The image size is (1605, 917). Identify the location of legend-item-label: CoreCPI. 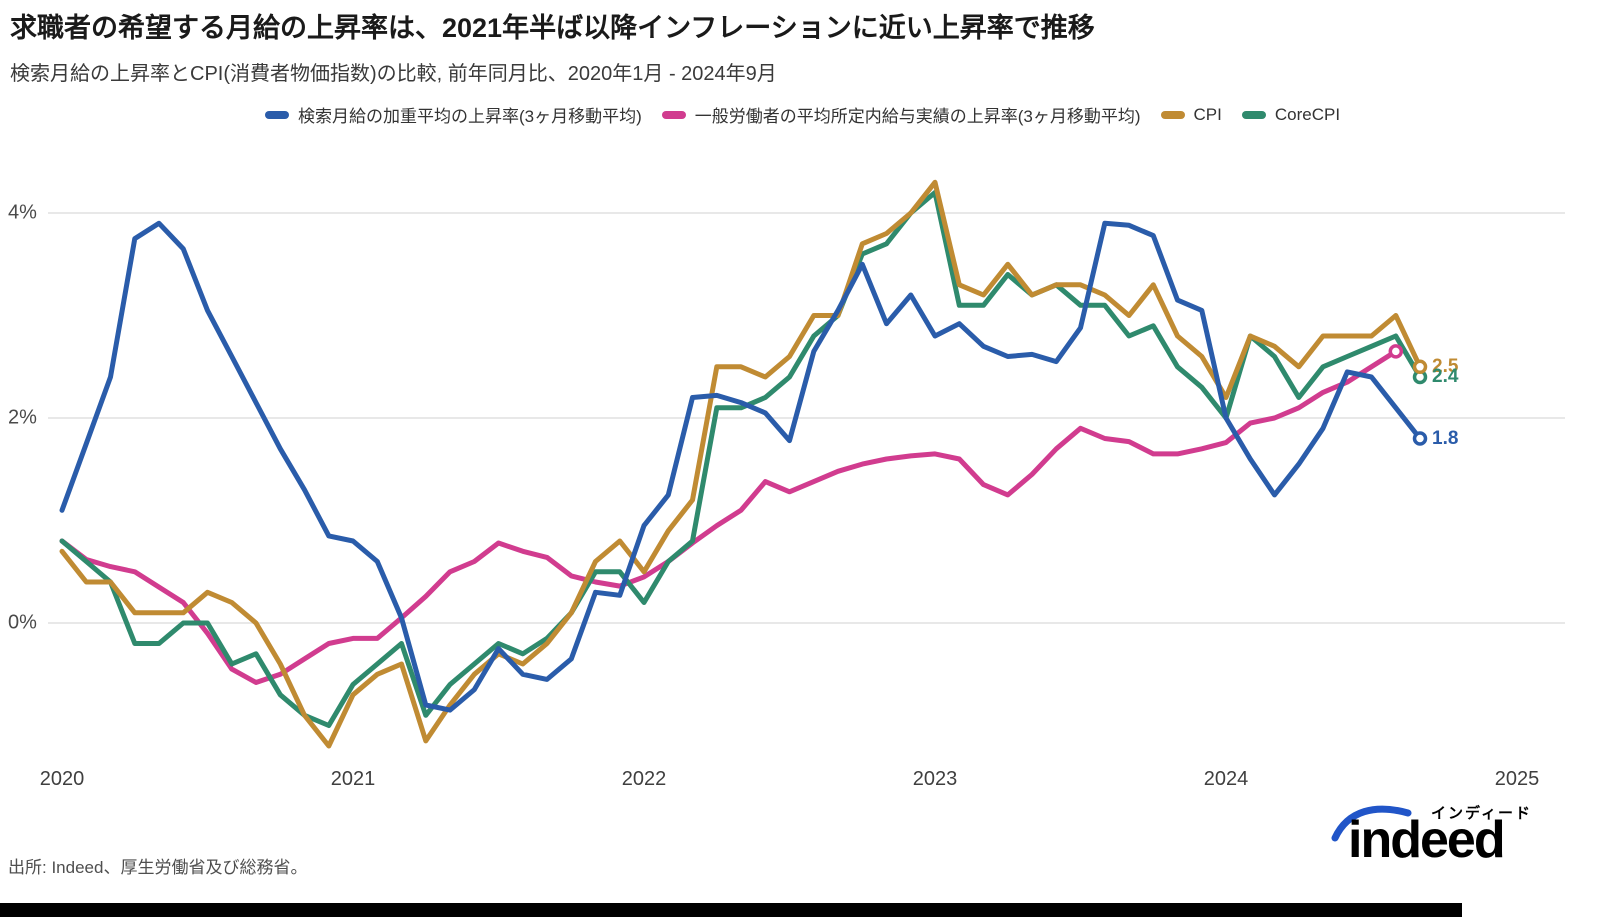
(1307, 114).